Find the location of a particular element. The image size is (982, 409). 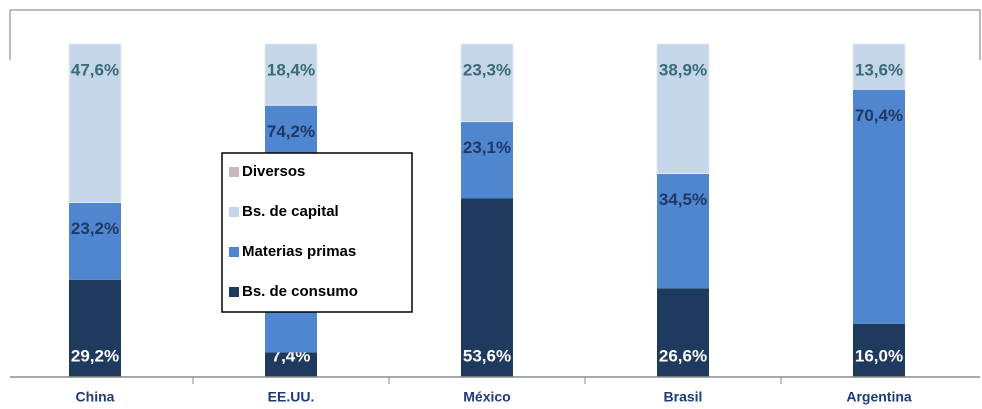

value-label: 34,5% is located at coordinates (683, 199).